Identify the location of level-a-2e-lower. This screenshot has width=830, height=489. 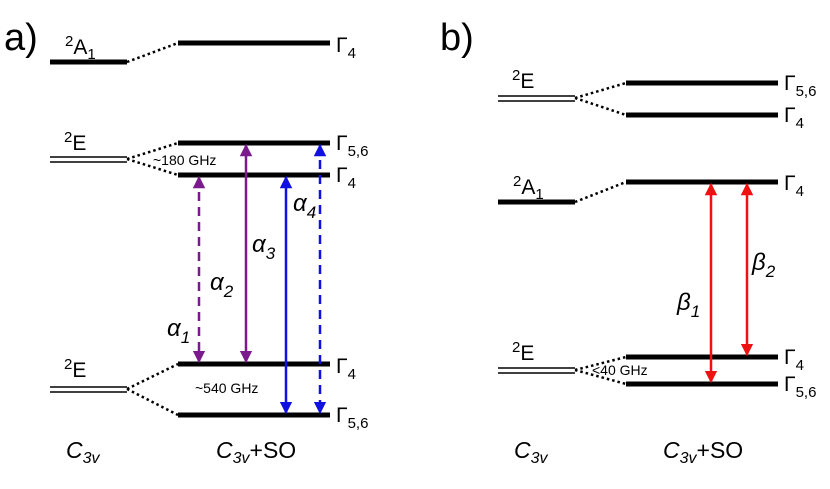
(88, 389).